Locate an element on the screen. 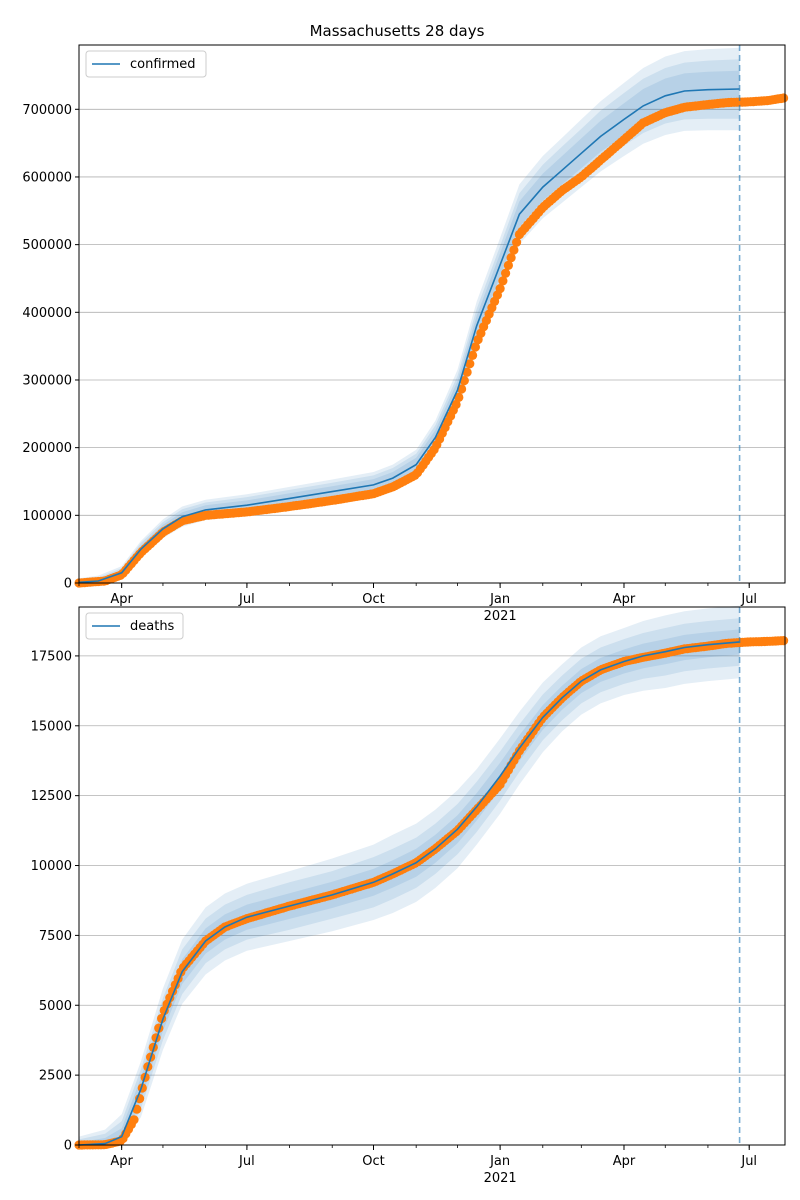  y-tick-label: 500000 is located at coordinates (47, 245).